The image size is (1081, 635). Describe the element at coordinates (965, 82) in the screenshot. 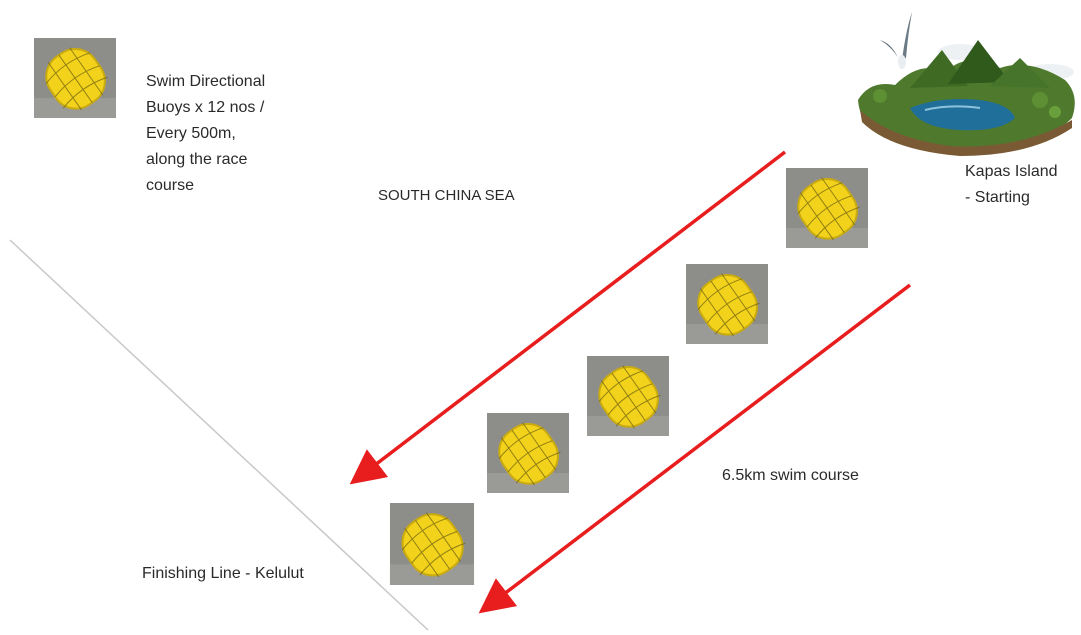

I see `island-illustration` at that location.